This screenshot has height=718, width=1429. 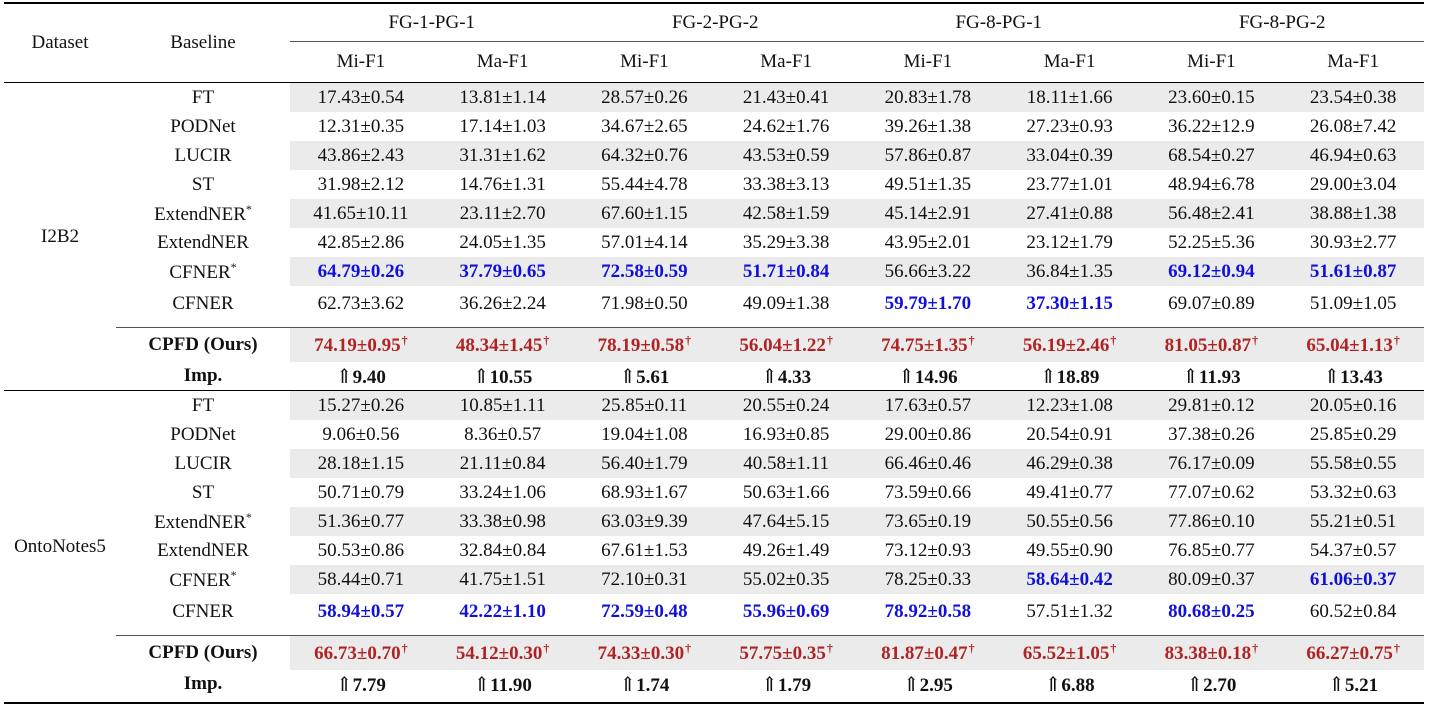 I want to click on score-value: 12.31±0.35, so click(x=361, y=126).